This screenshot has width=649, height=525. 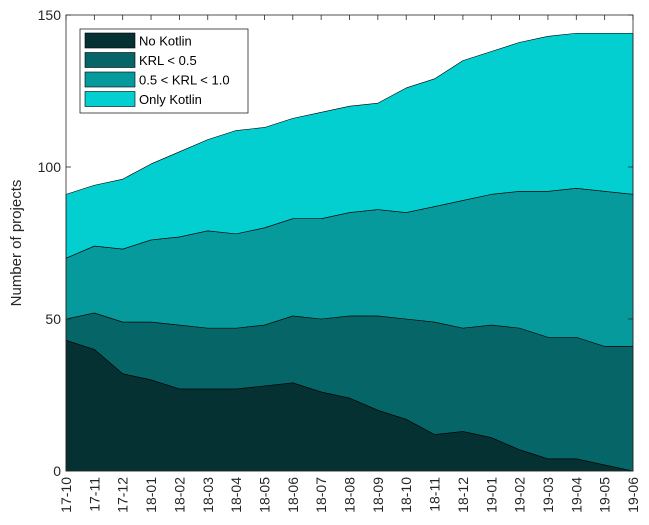 What do you see at coordinates (435, 494) in the screenshot?
I see `x-tick-label: 18-11` at bounding box center [435, 494].